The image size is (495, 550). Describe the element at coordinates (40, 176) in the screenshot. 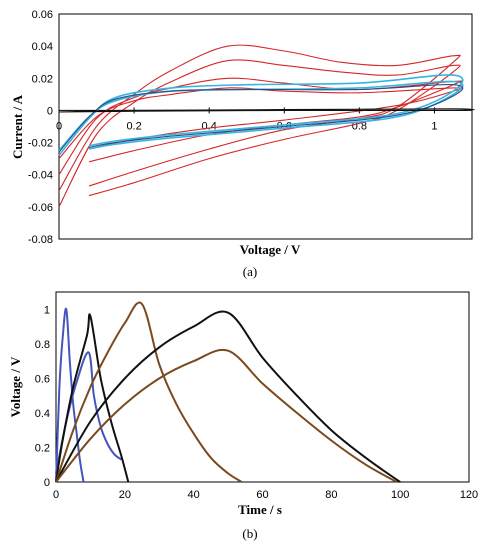

I see `chart-a-y-tick-label: -0.04` at that location.